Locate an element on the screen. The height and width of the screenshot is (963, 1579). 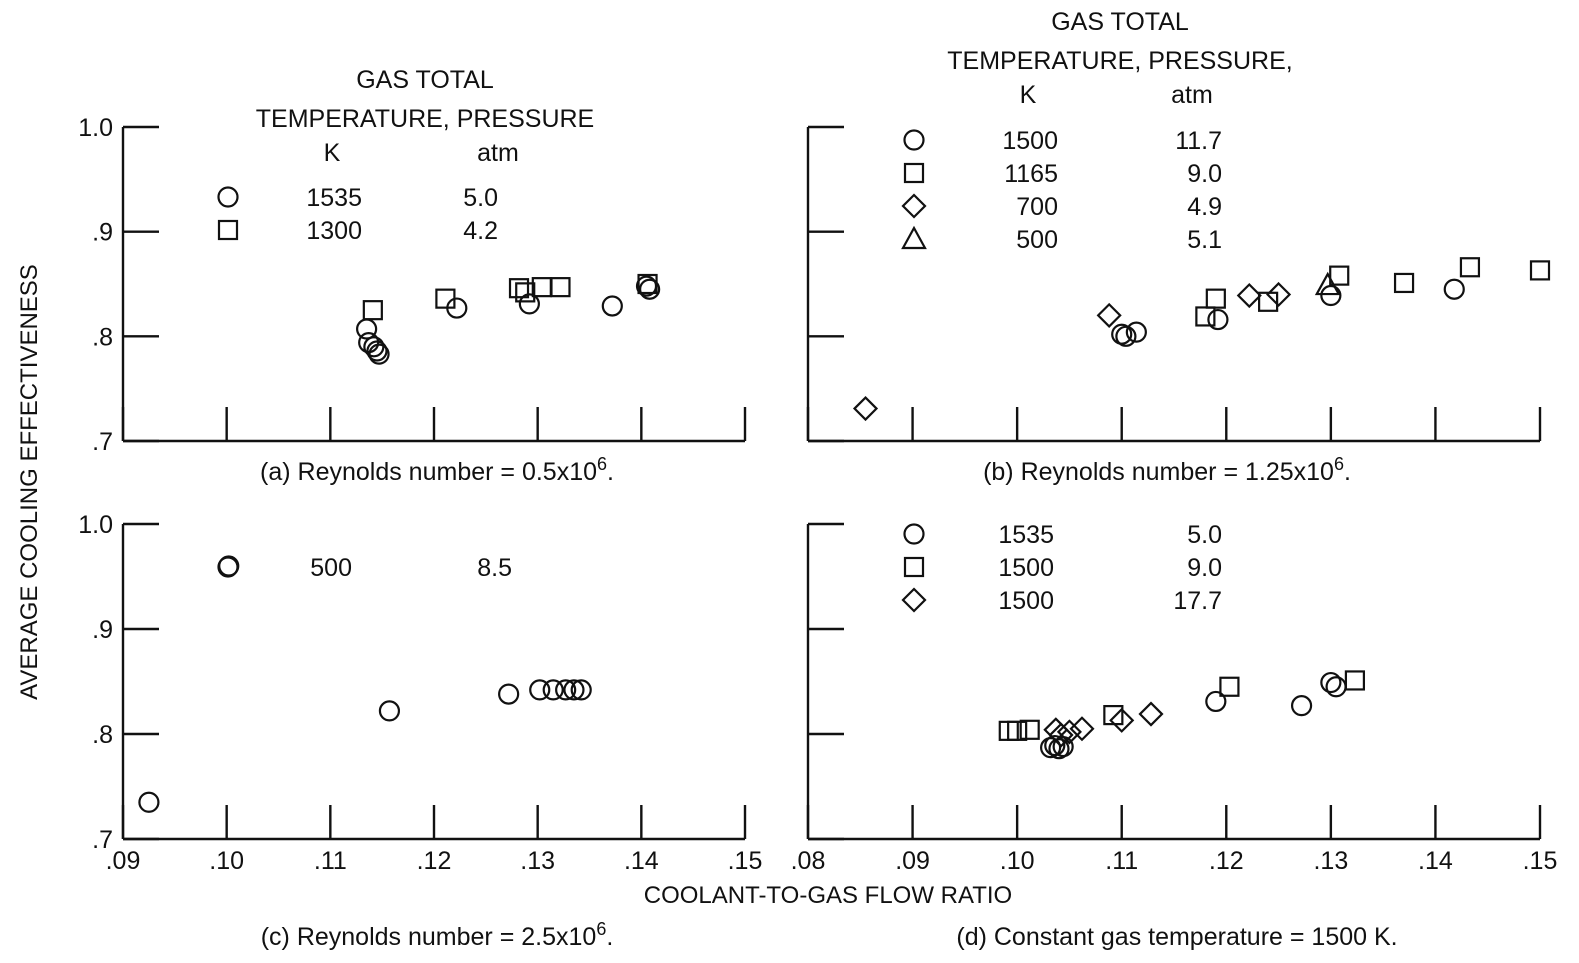
x-tick-label: .12 is located at coordinates (1226, 861).